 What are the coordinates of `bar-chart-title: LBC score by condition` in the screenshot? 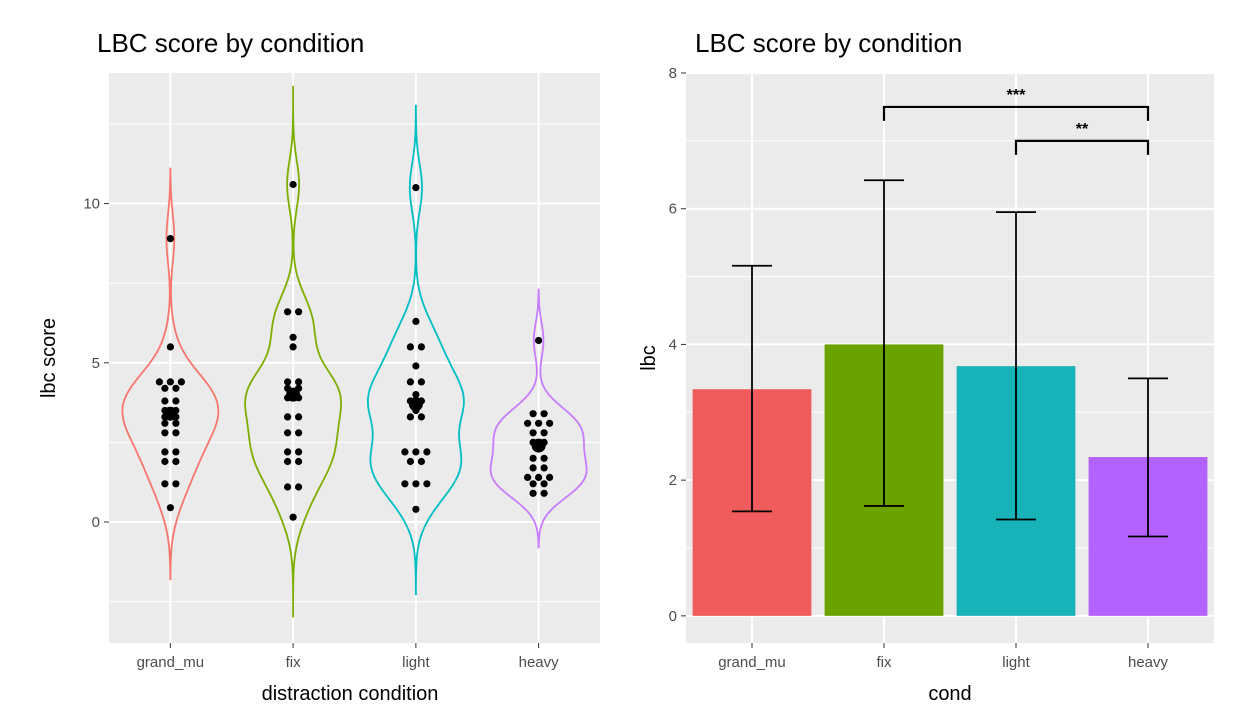 It's located at (828, 43).